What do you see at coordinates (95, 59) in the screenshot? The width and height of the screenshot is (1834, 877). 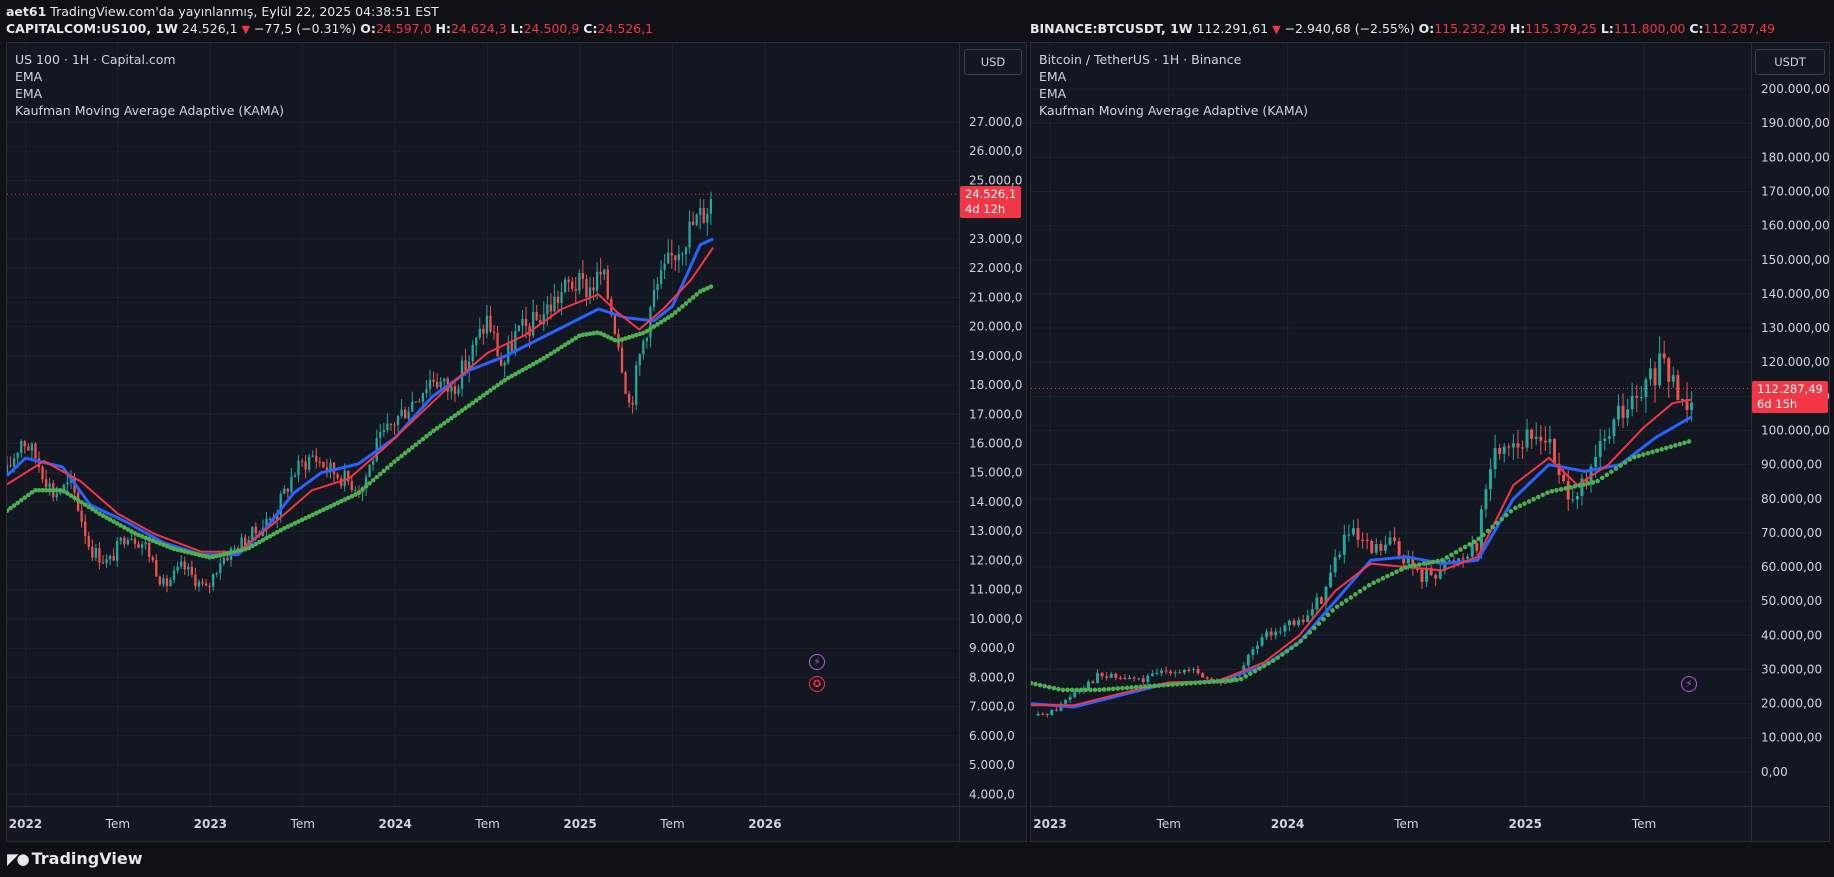 I see `left-legend-title: US 100 · 1H · Capital.com` at bounding box center [95, 59].